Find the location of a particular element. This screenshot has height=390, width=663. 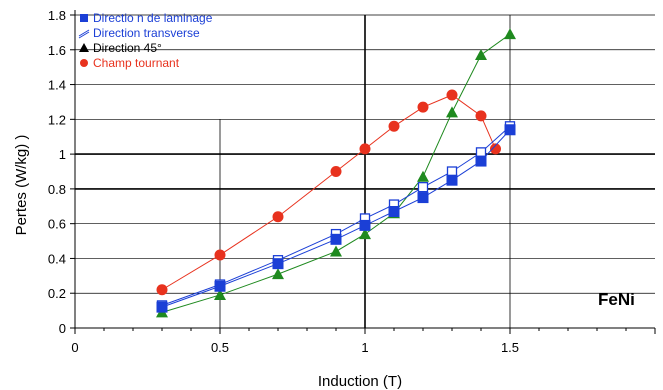

y-tick-label: 1.8 is located at coordinates (57, 15).